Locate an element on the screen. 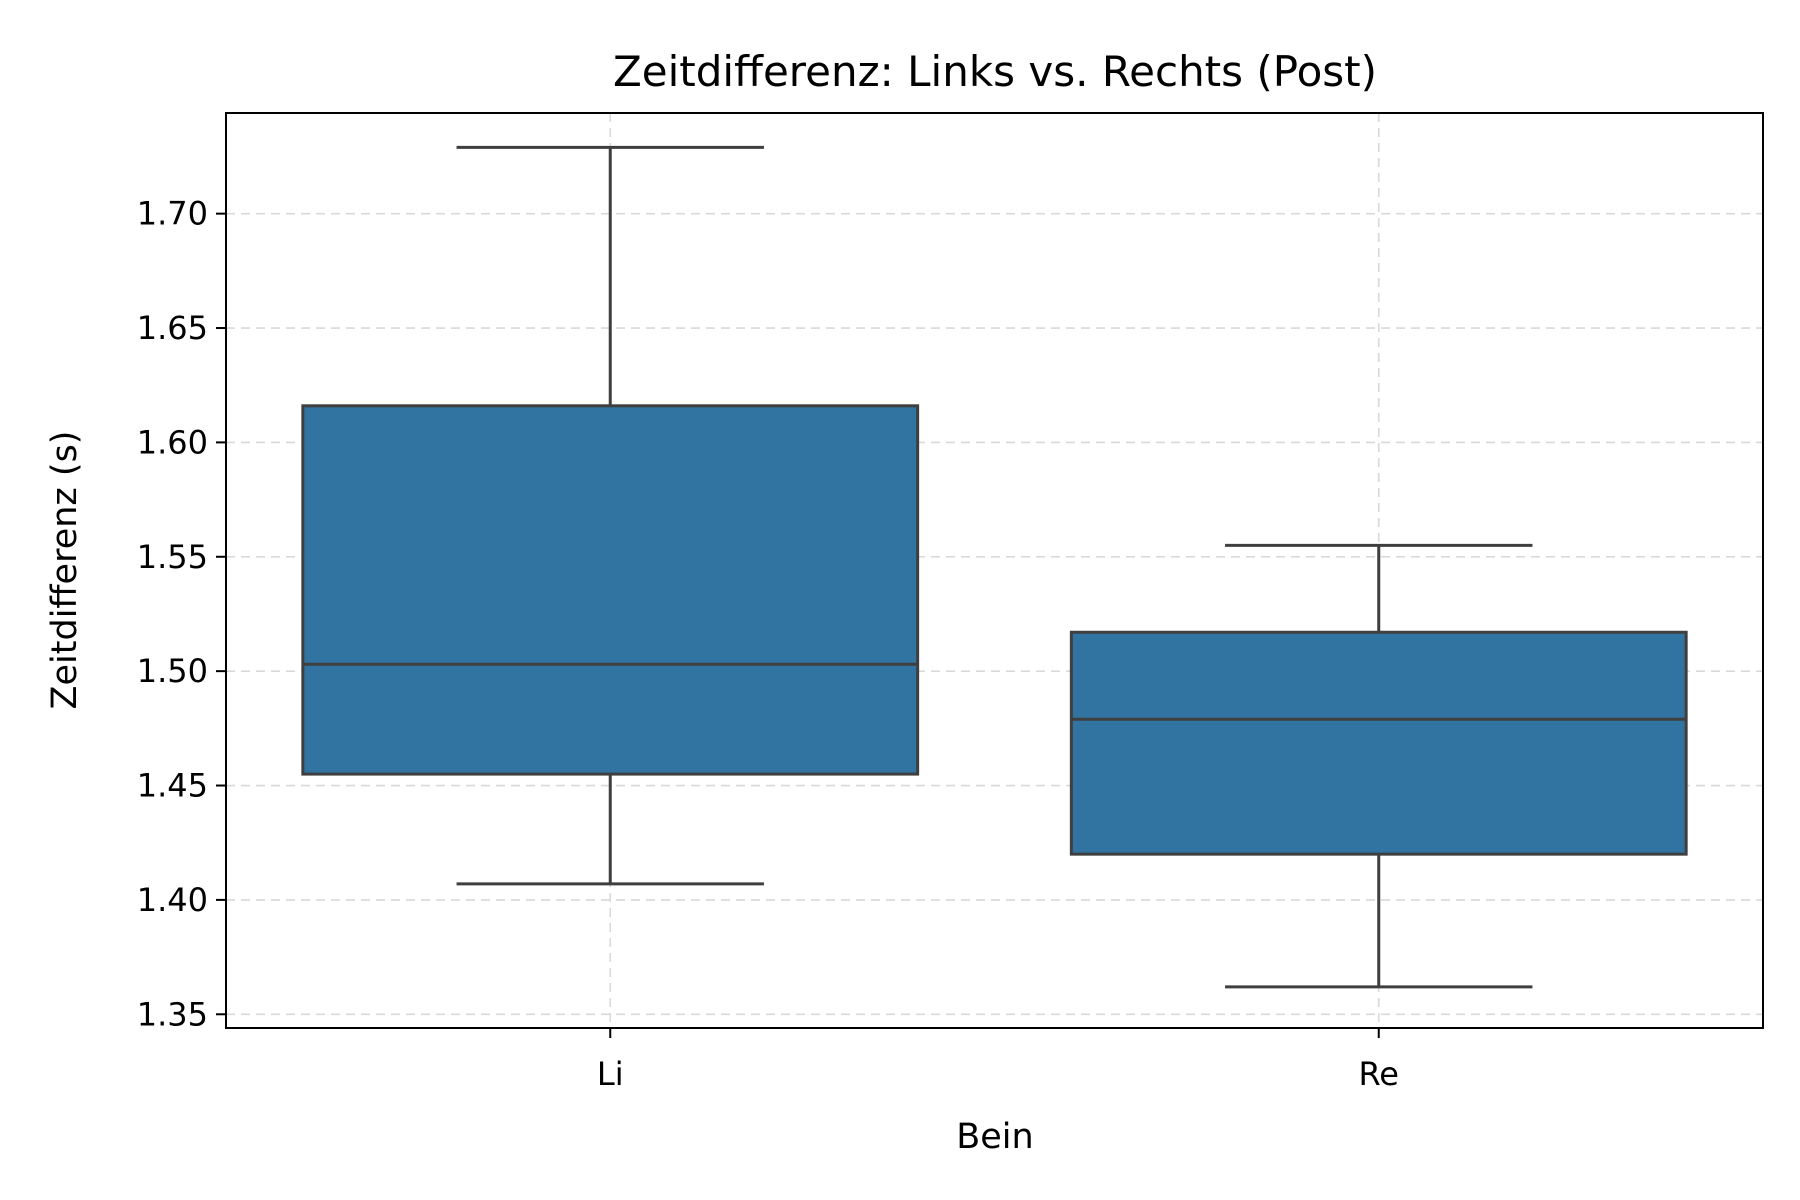 The image size is (1800, 1200). y-axis-label: Zeitdifferenz (s) is located at coordinates (65, 570).